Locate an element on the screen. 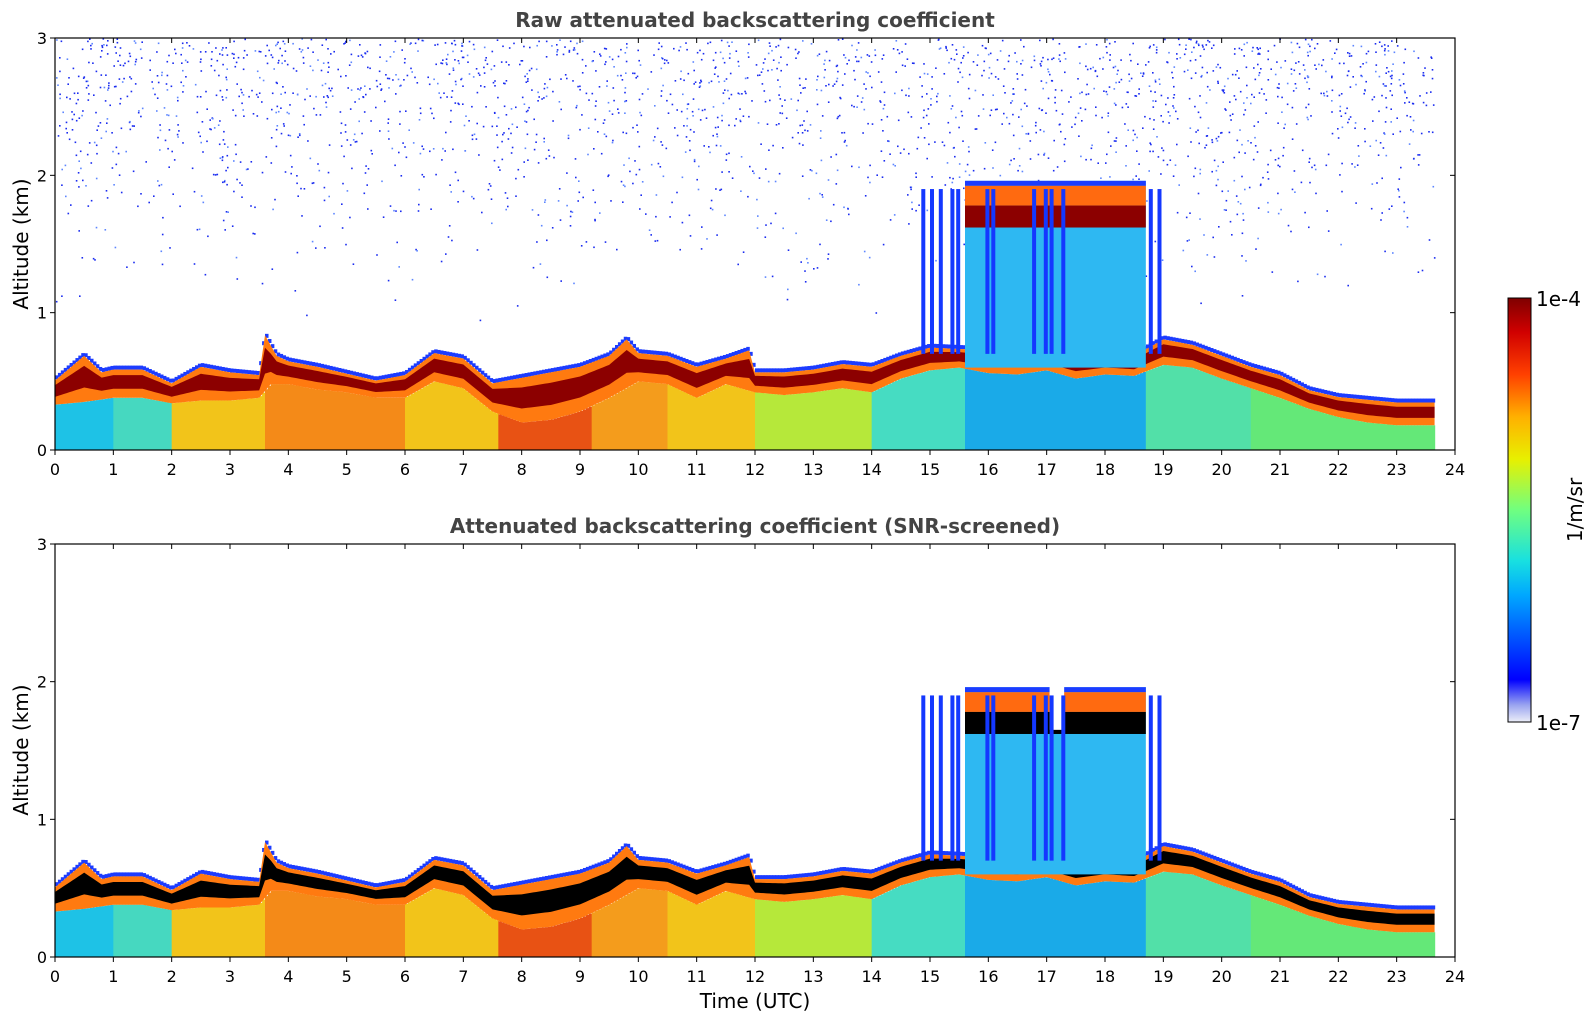 This screenshot has width=1595, height=1020. cloud-streak is located at coordinates (1045, 778).